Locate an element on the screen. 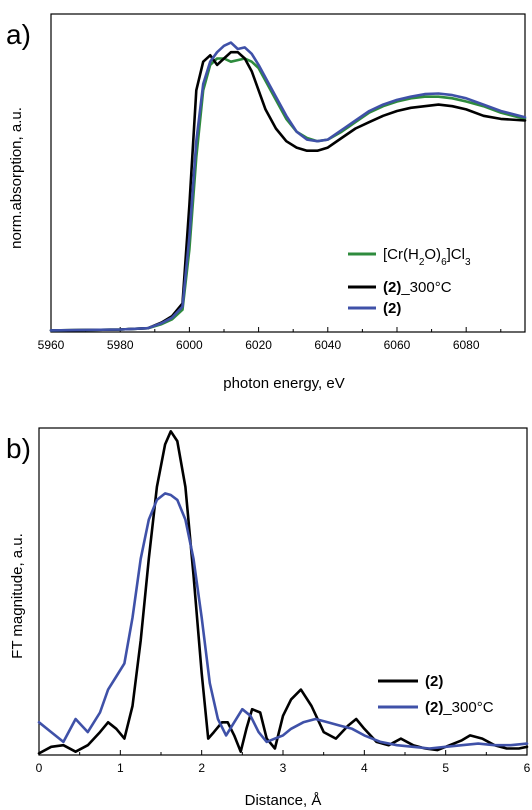  x-tick-label: 5980 is located at coordinates (120, 345).